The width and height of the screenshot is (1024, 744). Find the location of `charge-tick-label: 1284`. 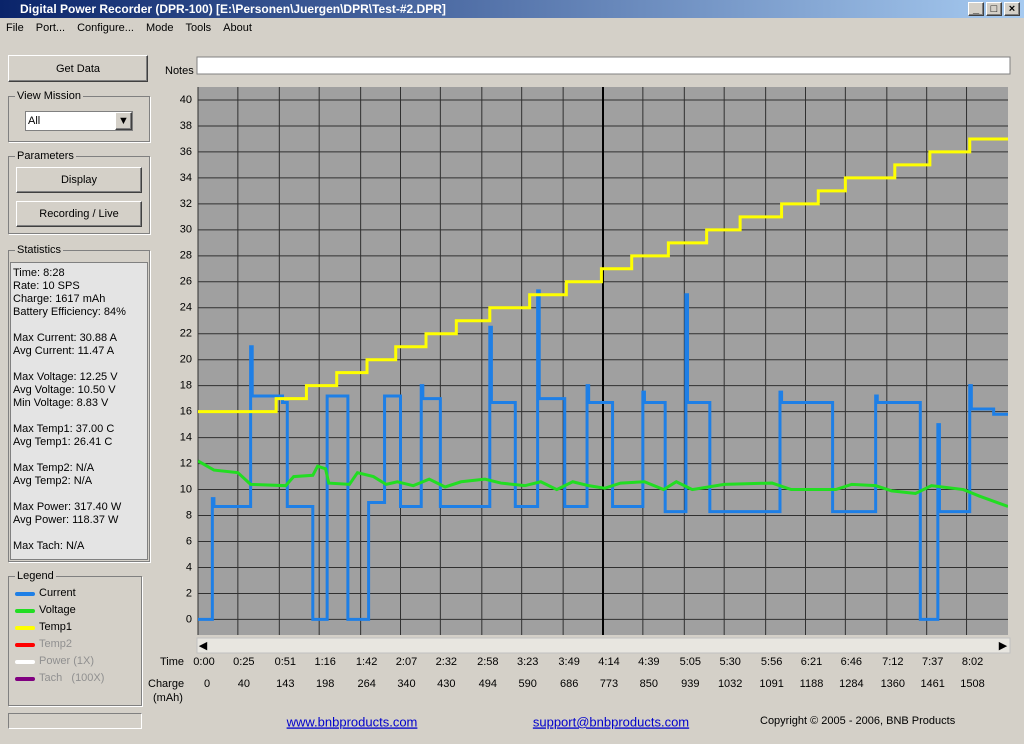

charge-tick-label: 1284 is located at coordinates (851, 684).